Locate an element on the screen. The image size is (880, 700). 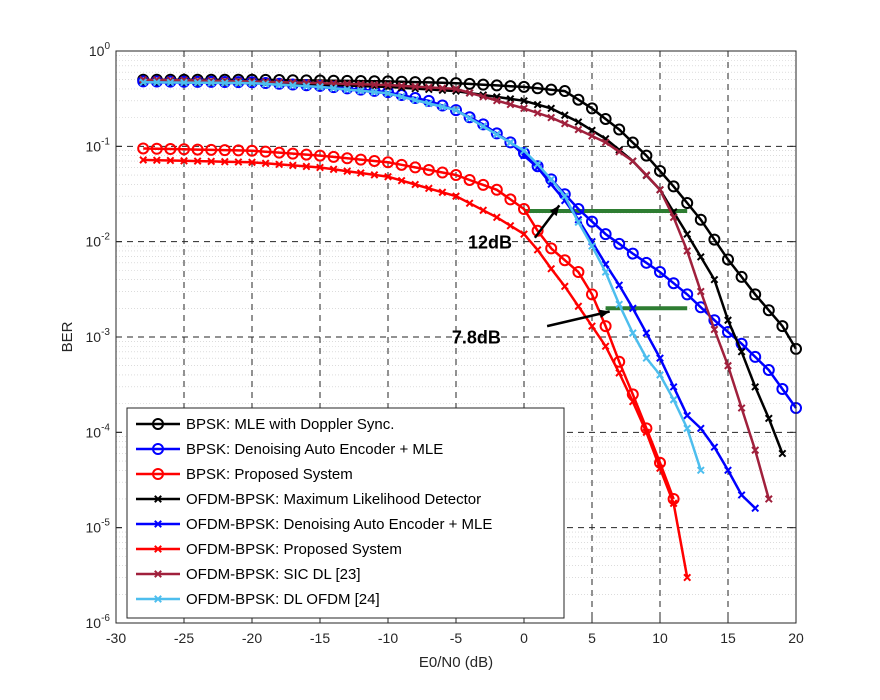
x-tick-label: 20 is located at coordinates (796, 638).